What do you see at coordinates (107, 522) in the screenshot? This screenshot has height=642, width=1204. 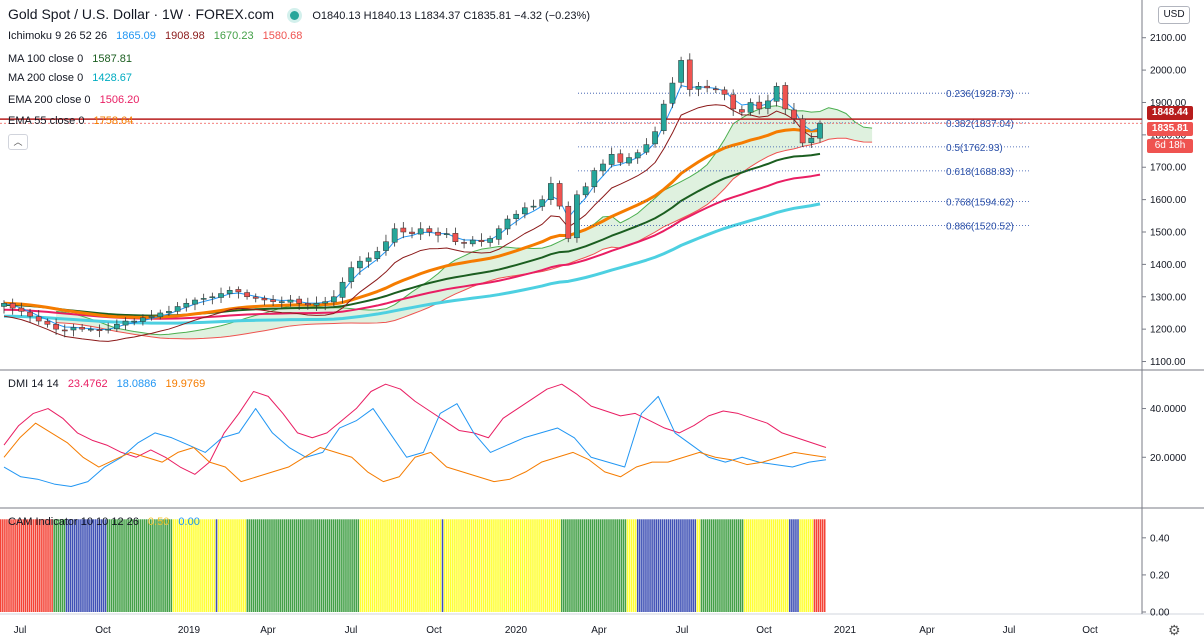 I see `legend-cam: CAM Indicator 10 10 12 26 0.50 0.00` at bounding box center [107, 522].